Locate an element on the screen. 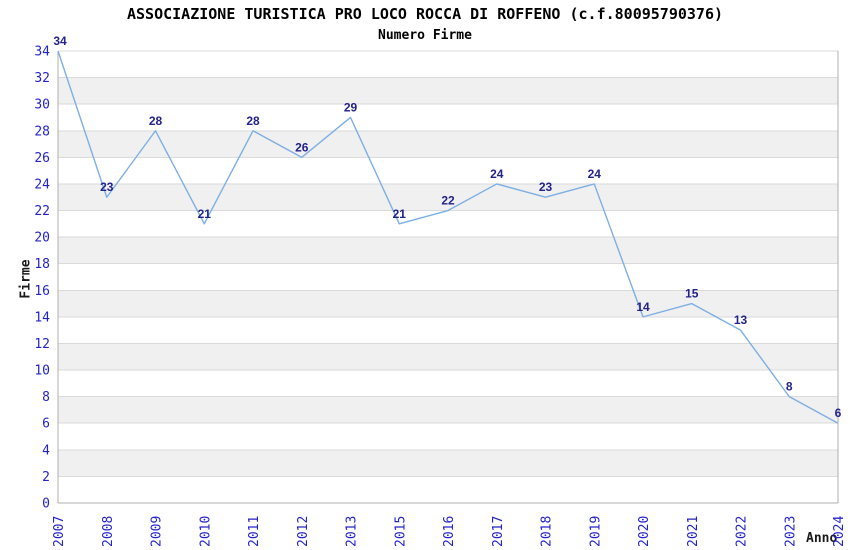 The width and height of the screenshot is (850, 550). x-tick-label: 2023 is located at coordinates (790, 531).